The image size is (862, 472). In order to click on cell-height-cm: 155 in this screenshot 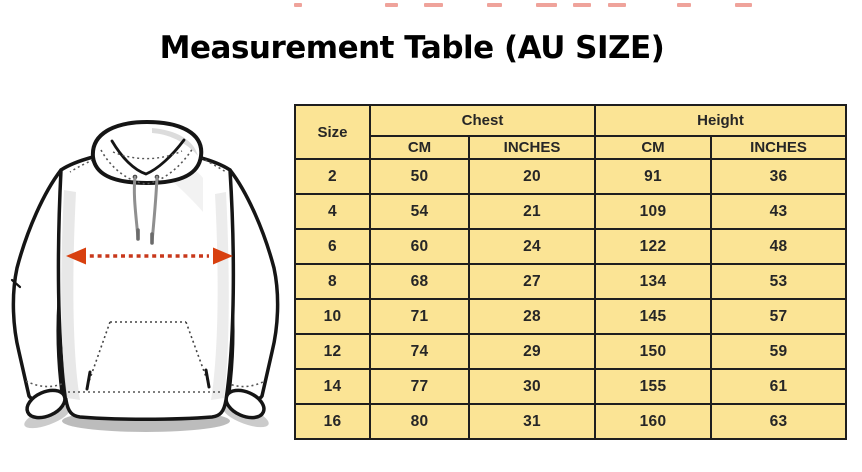, I will do `click(653, 386)`.